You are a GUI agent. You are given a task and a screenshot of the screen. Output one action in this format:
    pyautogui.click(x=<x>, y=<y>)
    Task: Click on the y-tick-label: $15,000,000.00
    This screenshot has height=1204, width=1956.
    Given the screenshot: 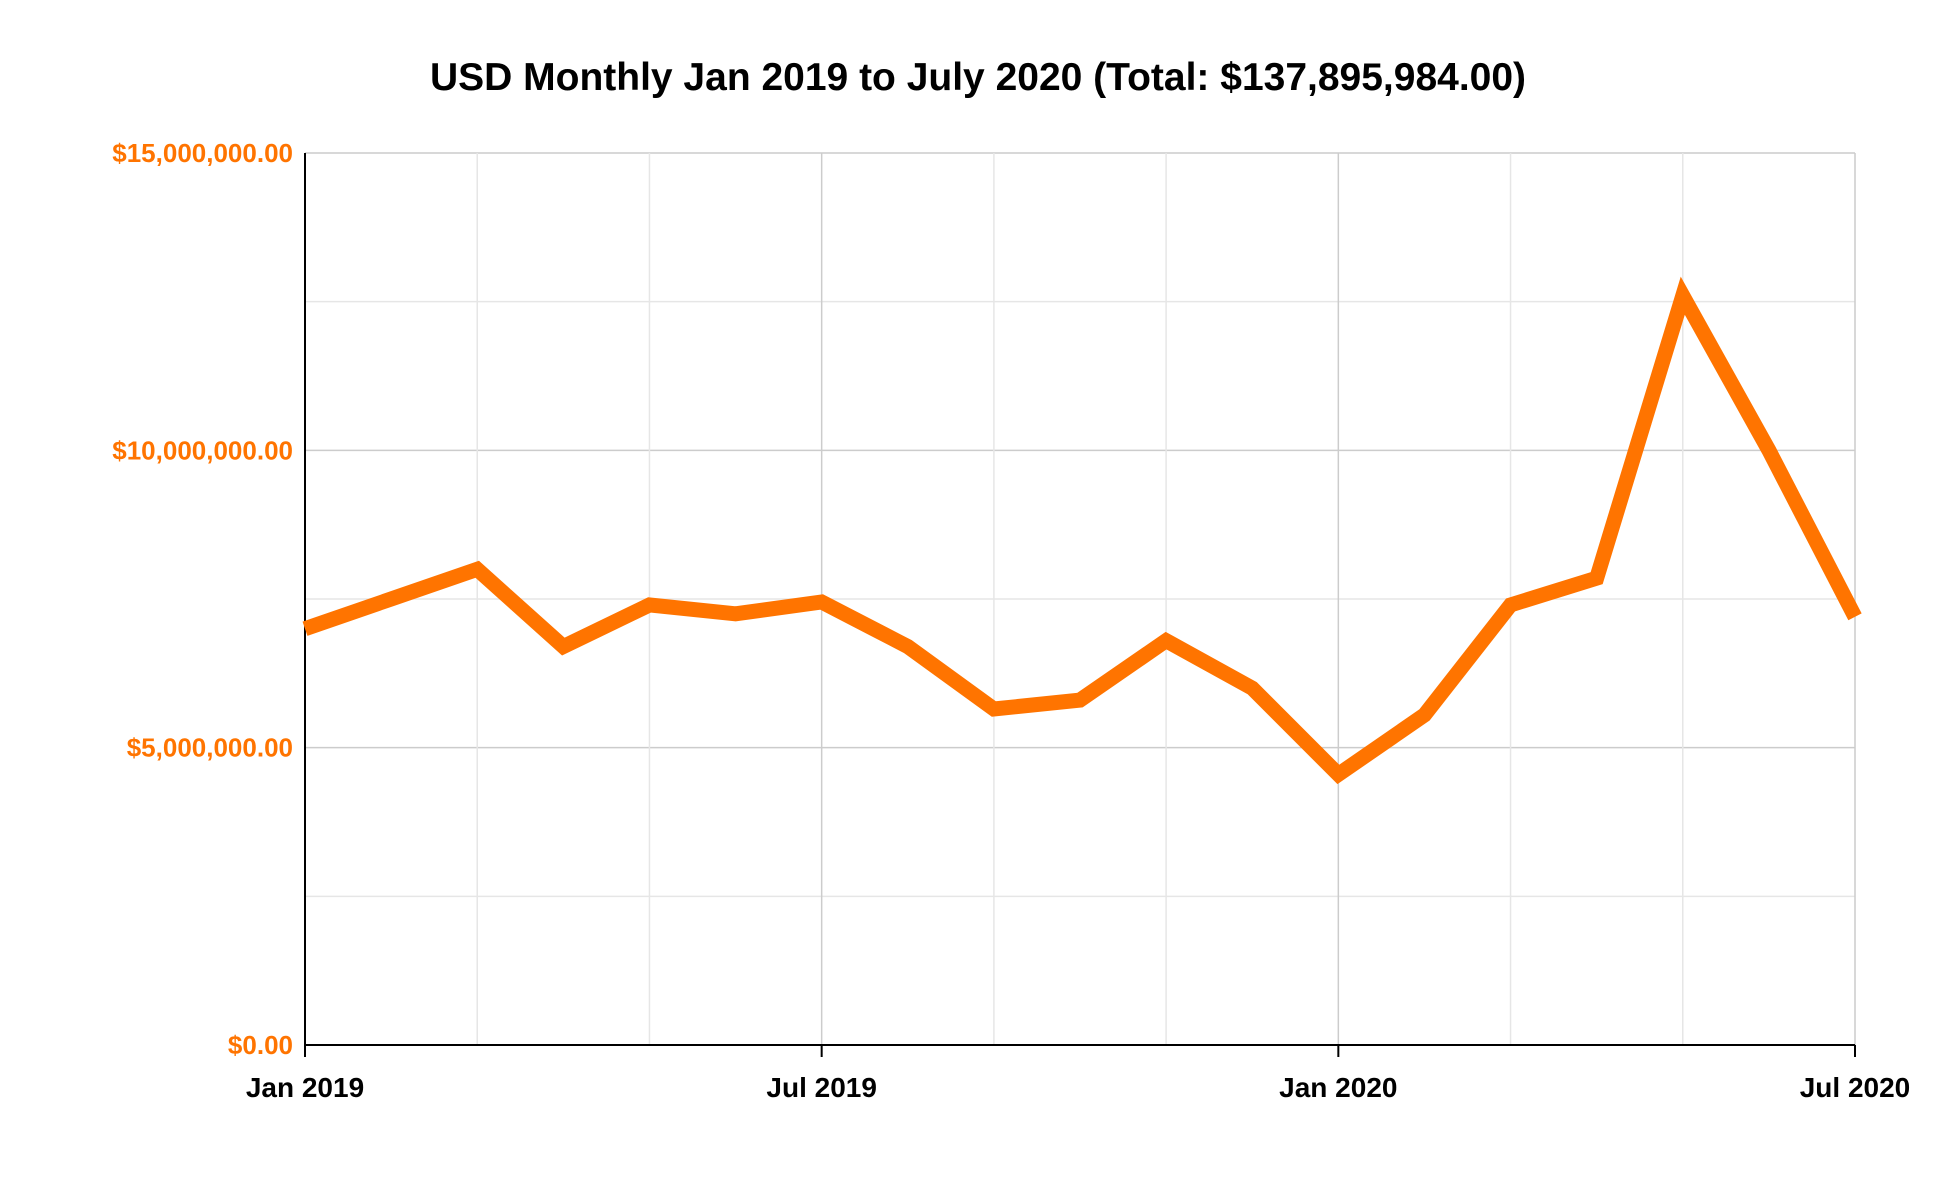 What is the action you would take?
    pyautogui.click(x=202, y=153)
    